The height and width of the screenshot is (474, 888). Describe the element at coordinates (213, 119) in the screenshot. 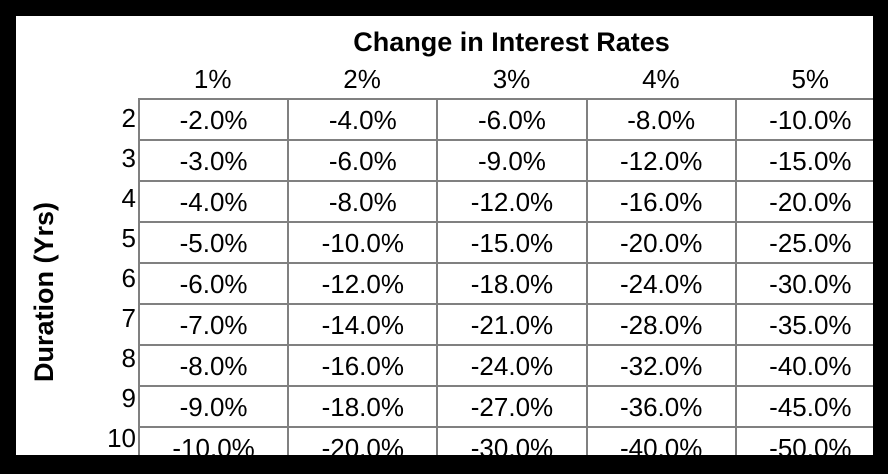

I see `table-cell: -2.0%` at that location.